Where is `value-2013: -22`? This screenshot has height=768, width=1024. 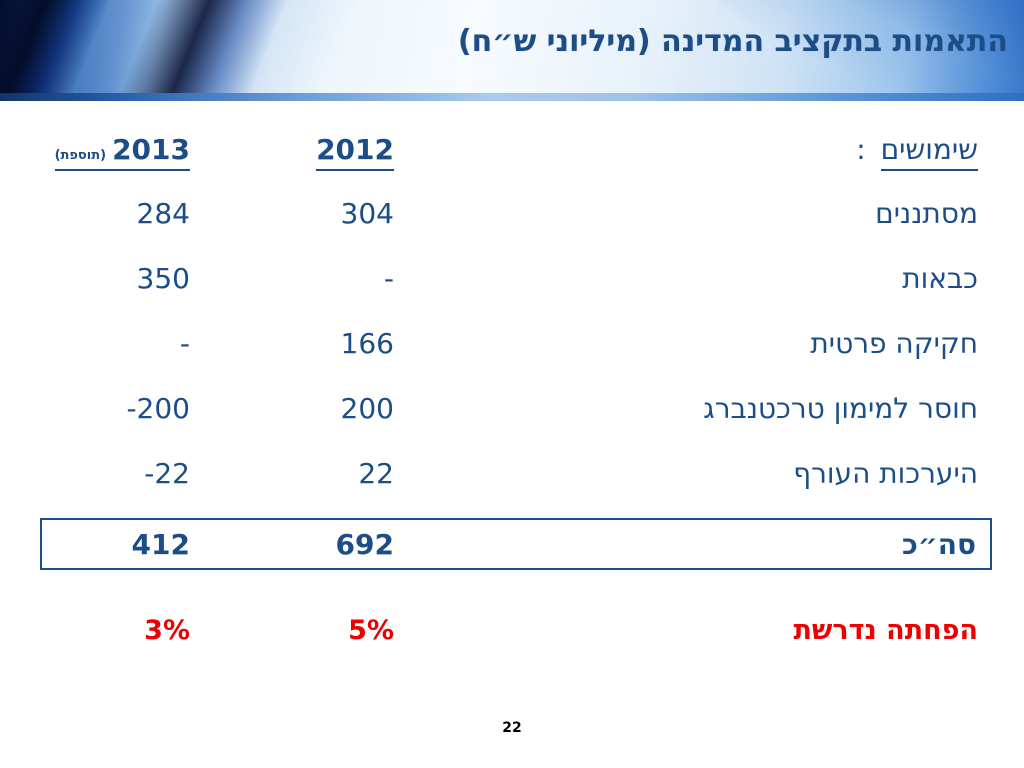
value-2013: -22 is located at coordinates (167, 473).